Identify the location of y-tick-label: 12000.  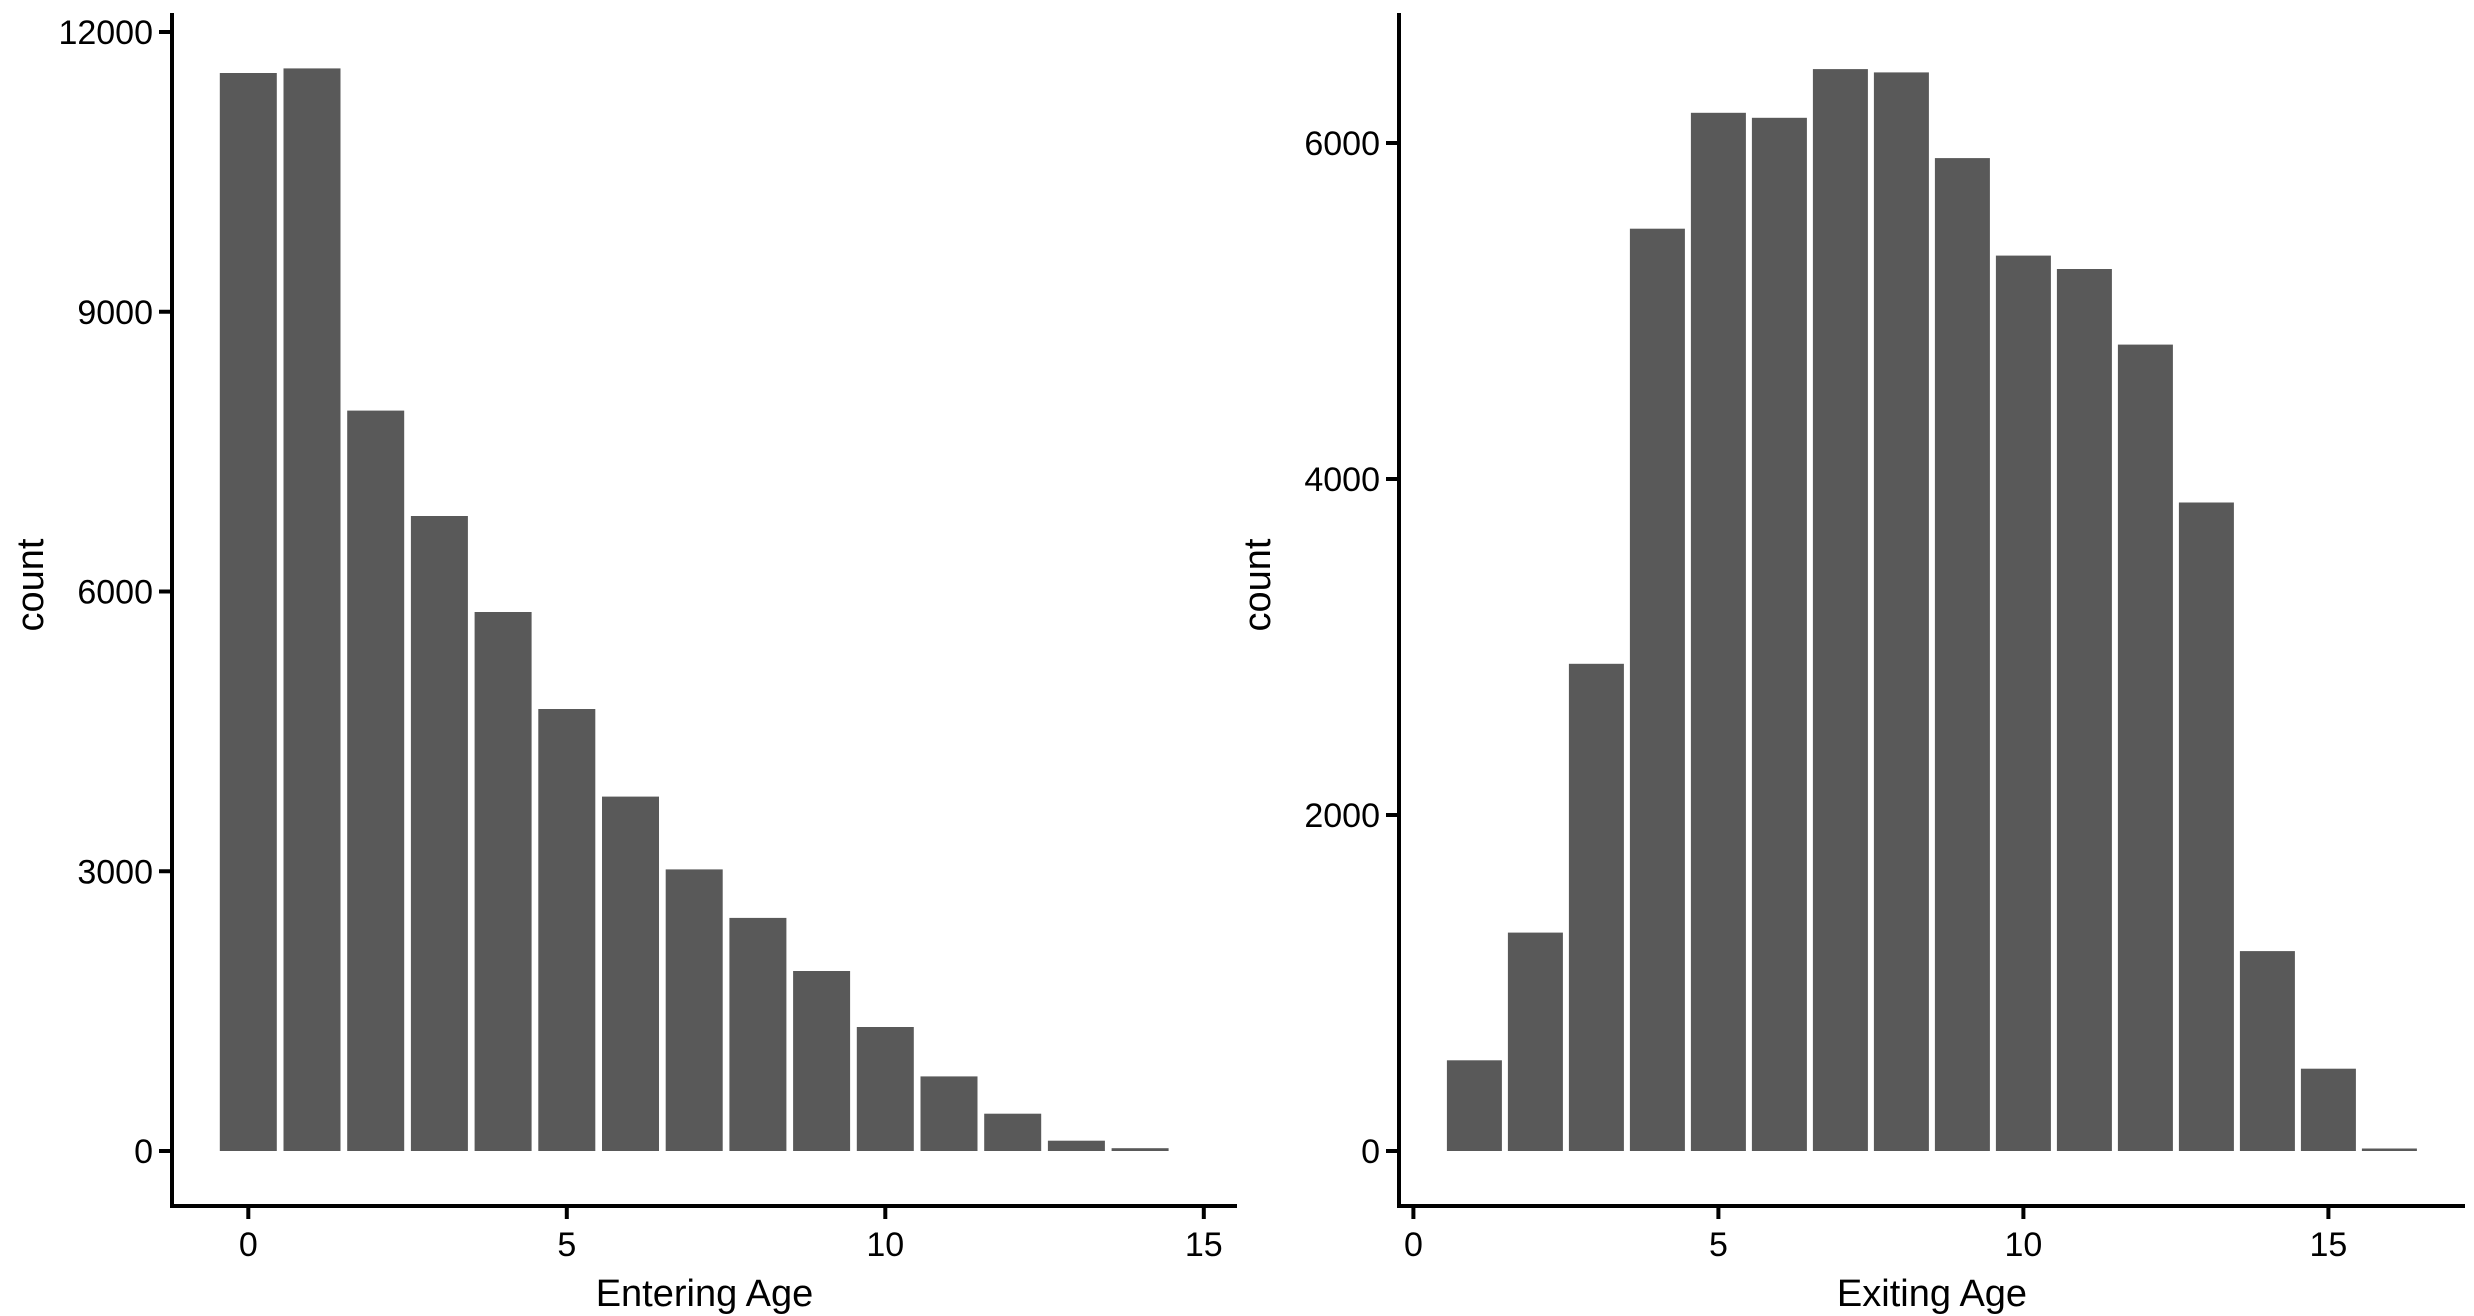
(105, 33).